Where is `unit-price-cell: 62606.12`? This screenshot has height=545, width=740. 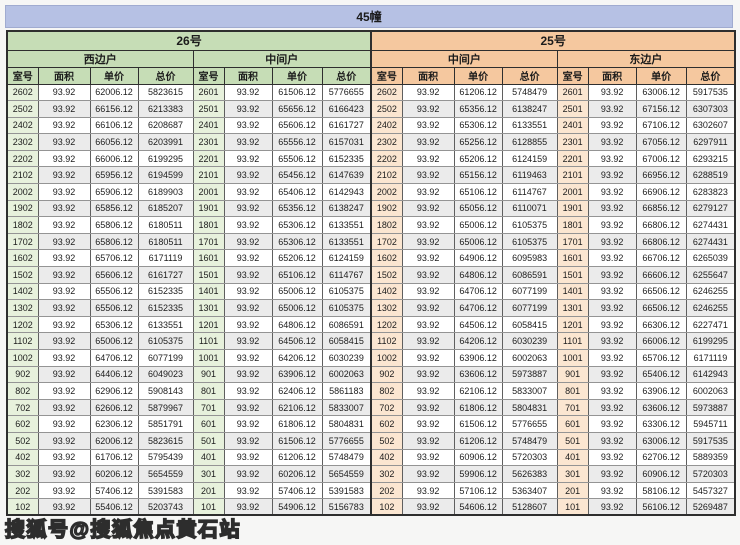 unit-price-cell: 62606.12 is located at coordinates (114, 407).